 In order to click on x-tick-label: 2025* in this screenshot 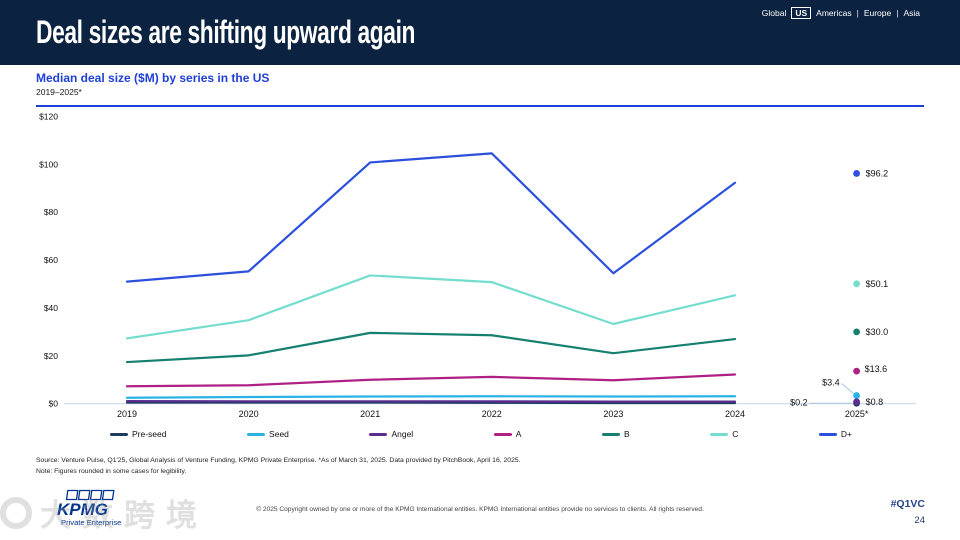, I will do `click(857, 414)`.